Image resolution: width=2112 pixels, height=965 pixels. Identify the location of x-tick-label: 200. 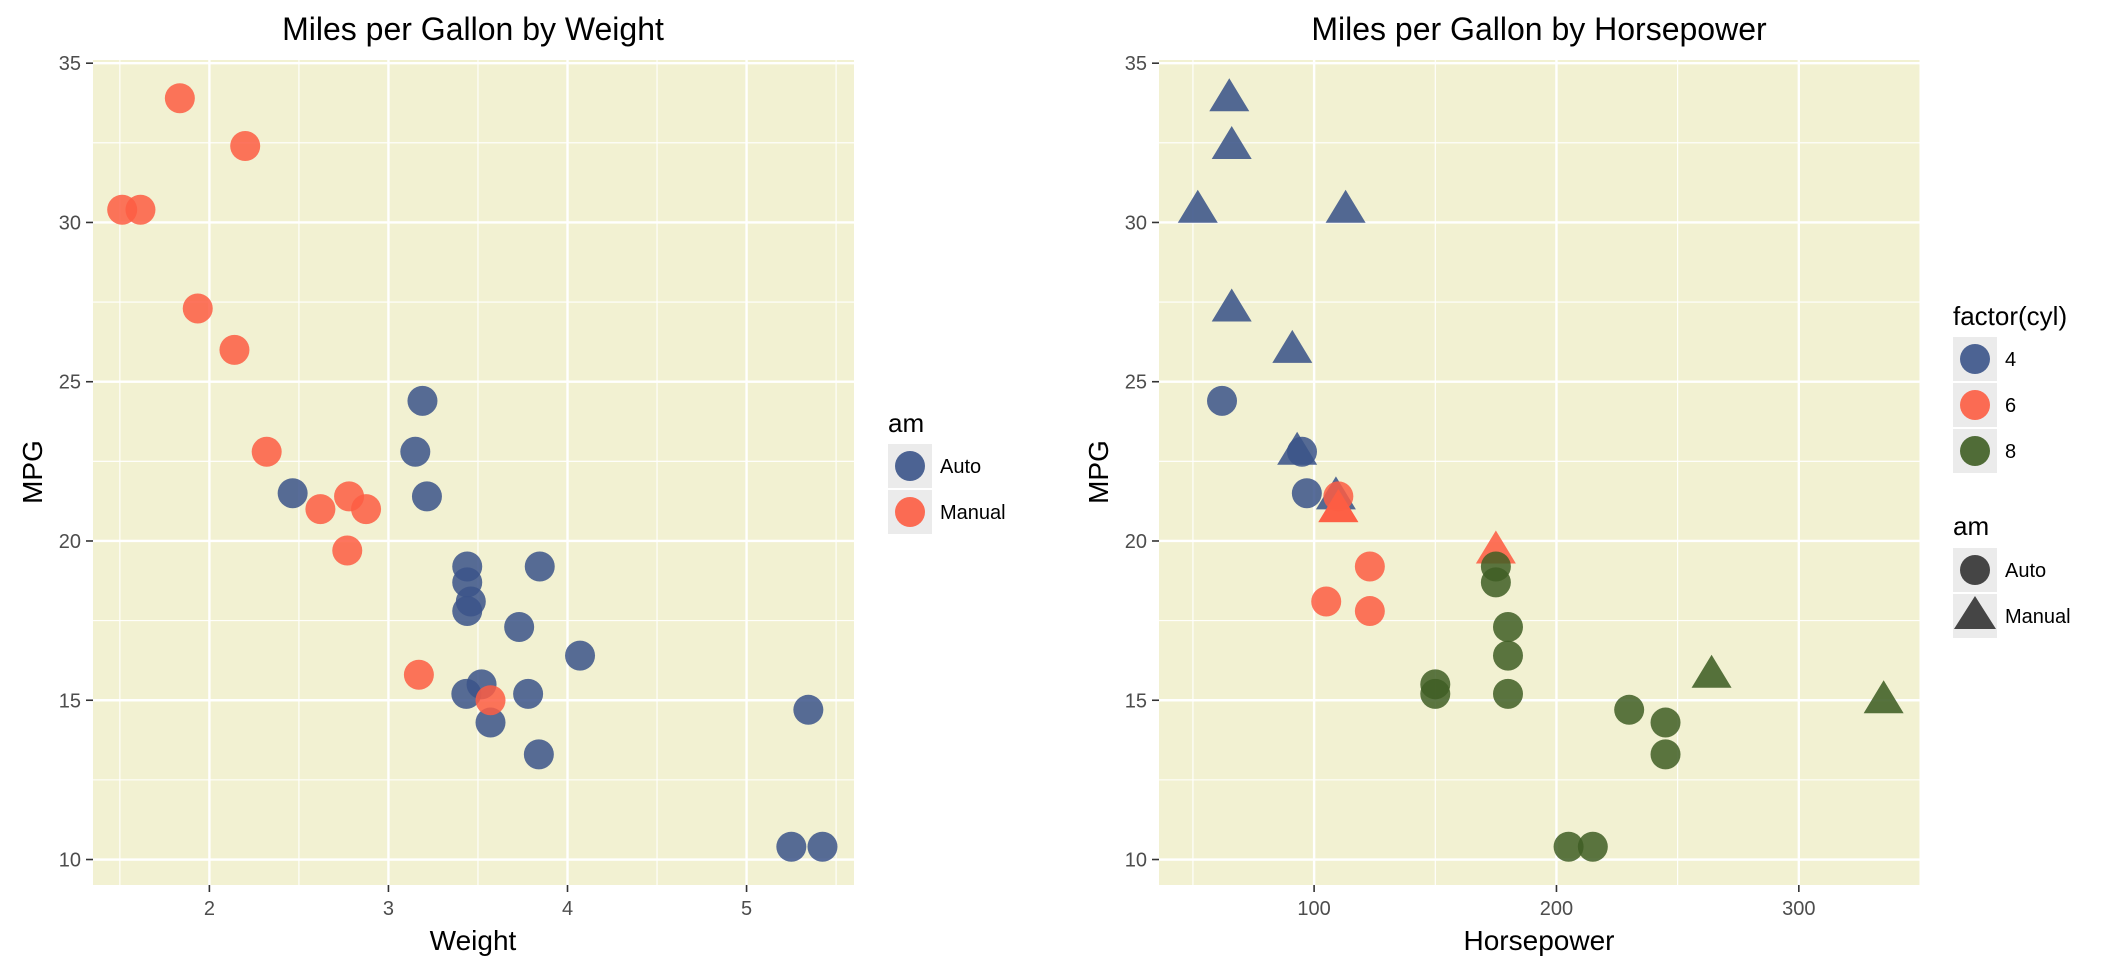
(1556, 909).